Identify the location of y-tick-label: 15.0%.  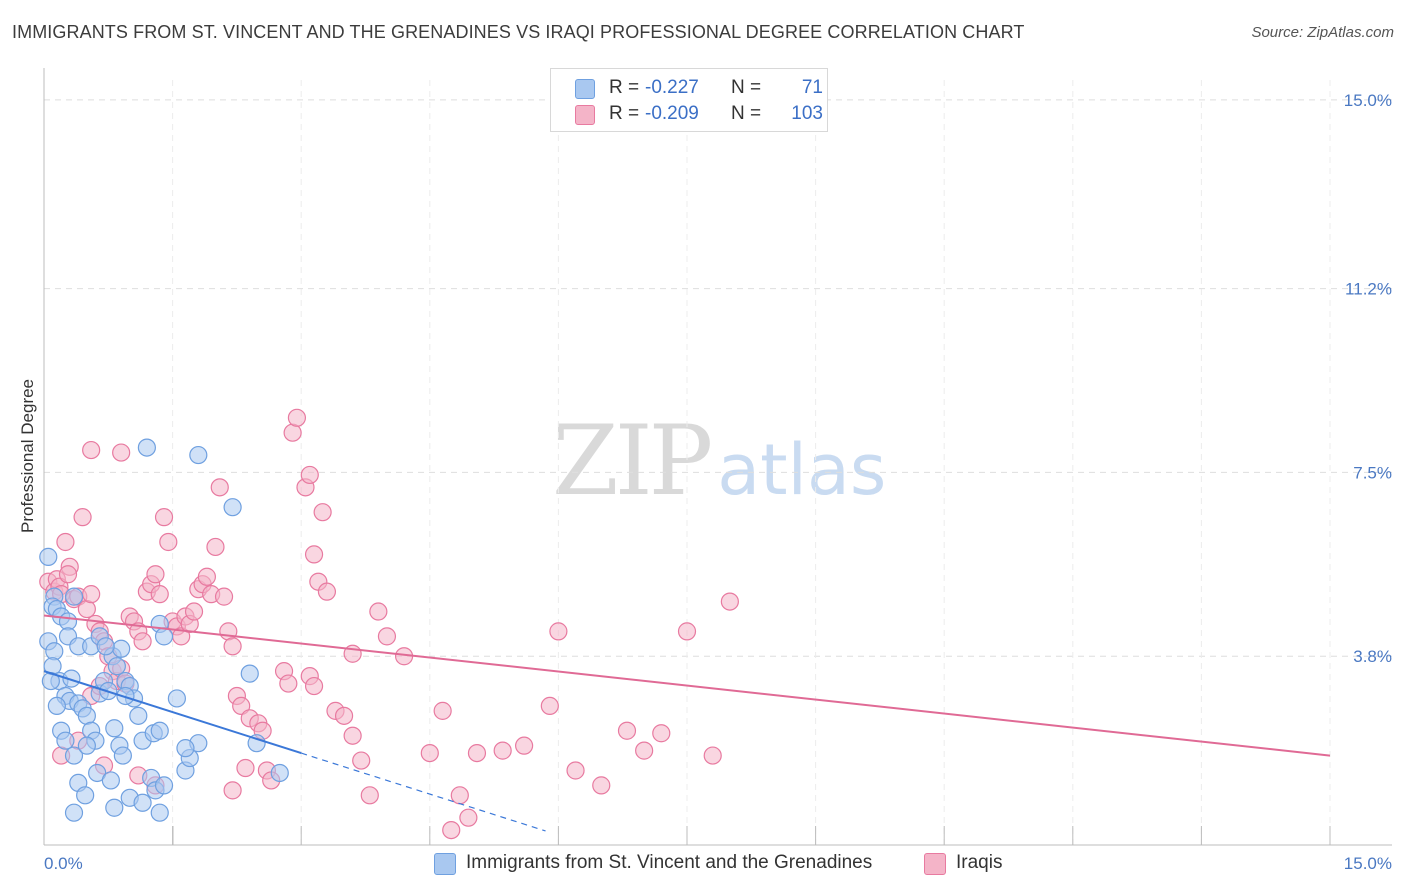
(1368, 100).